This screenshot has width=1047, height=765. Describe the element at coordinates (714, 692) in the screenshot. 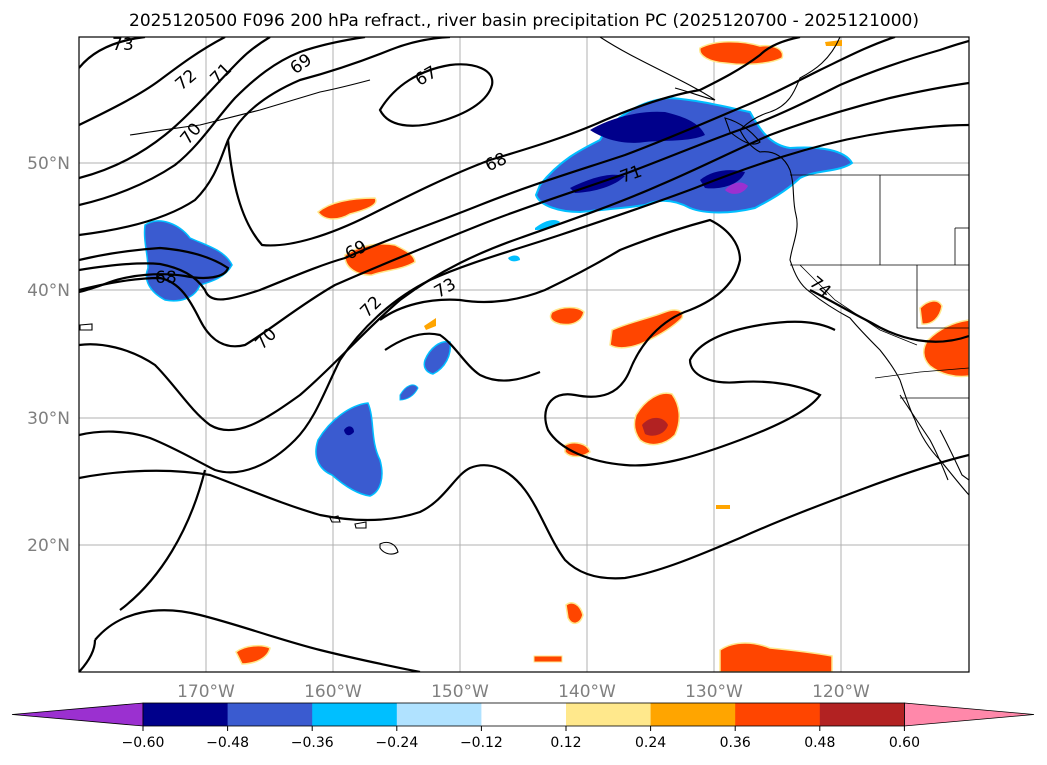

I see `lon-label: 130°W` at that location.